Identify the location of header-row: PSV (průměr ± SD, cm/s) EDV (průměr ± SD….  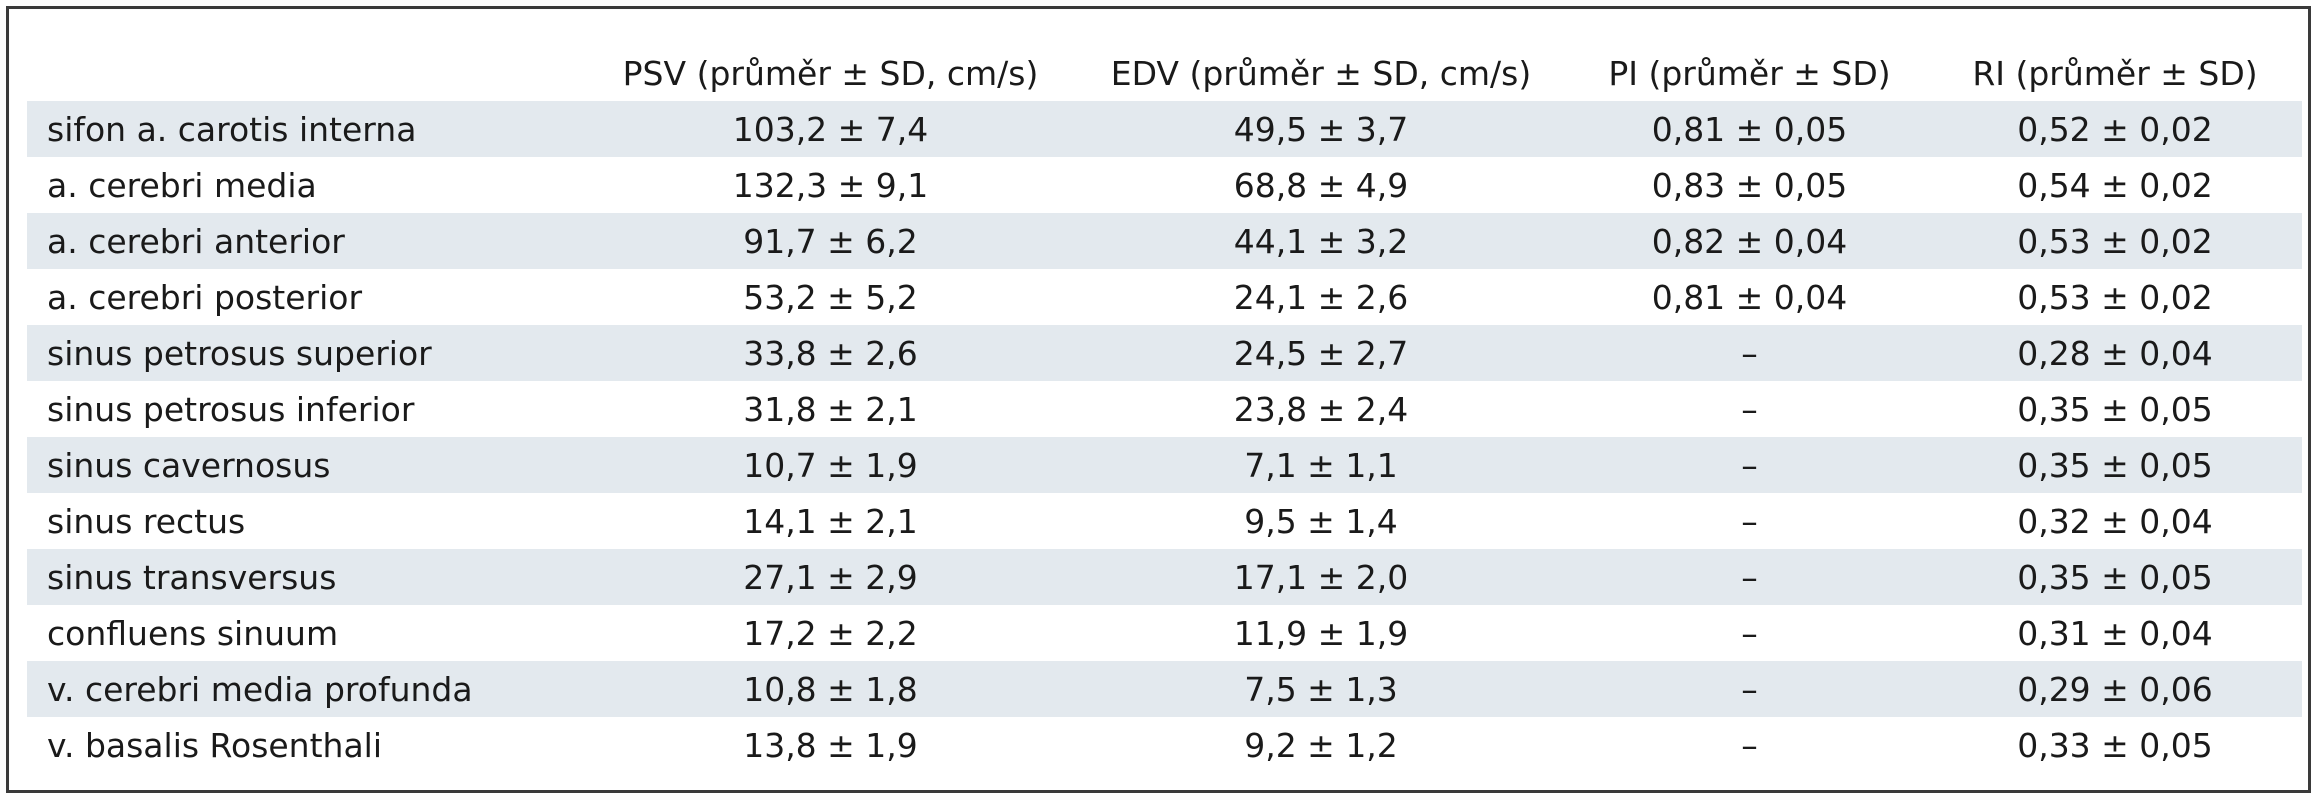
(1164, 73).